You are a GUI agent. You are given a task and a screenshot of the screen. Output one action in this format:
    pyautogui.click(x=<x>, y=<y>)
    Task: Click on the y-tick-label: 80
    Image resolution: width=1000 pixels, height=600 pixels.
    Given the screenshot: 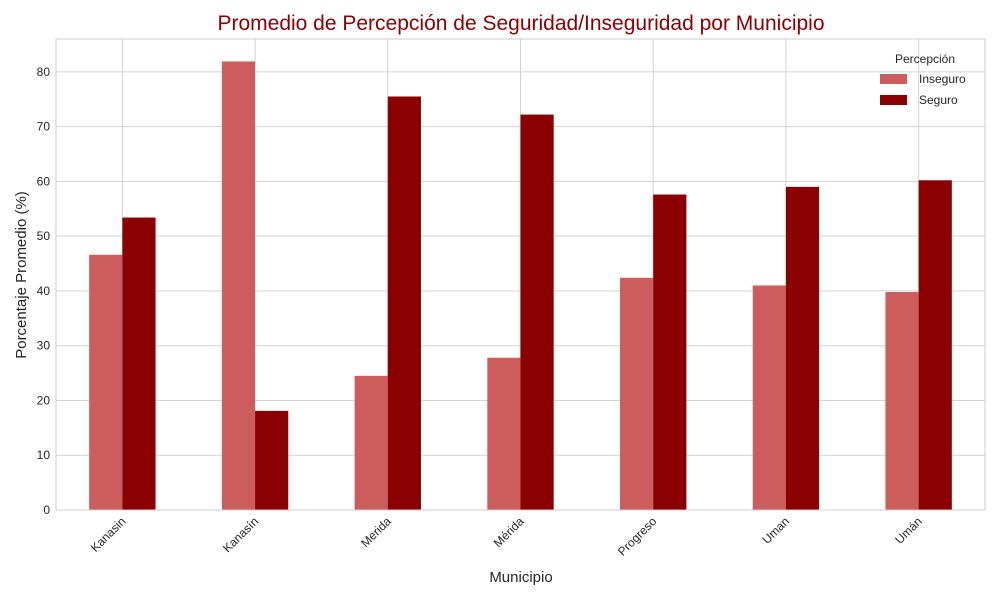 What is the action you would take?
    pyautogui.click(x=44, y=72)
    